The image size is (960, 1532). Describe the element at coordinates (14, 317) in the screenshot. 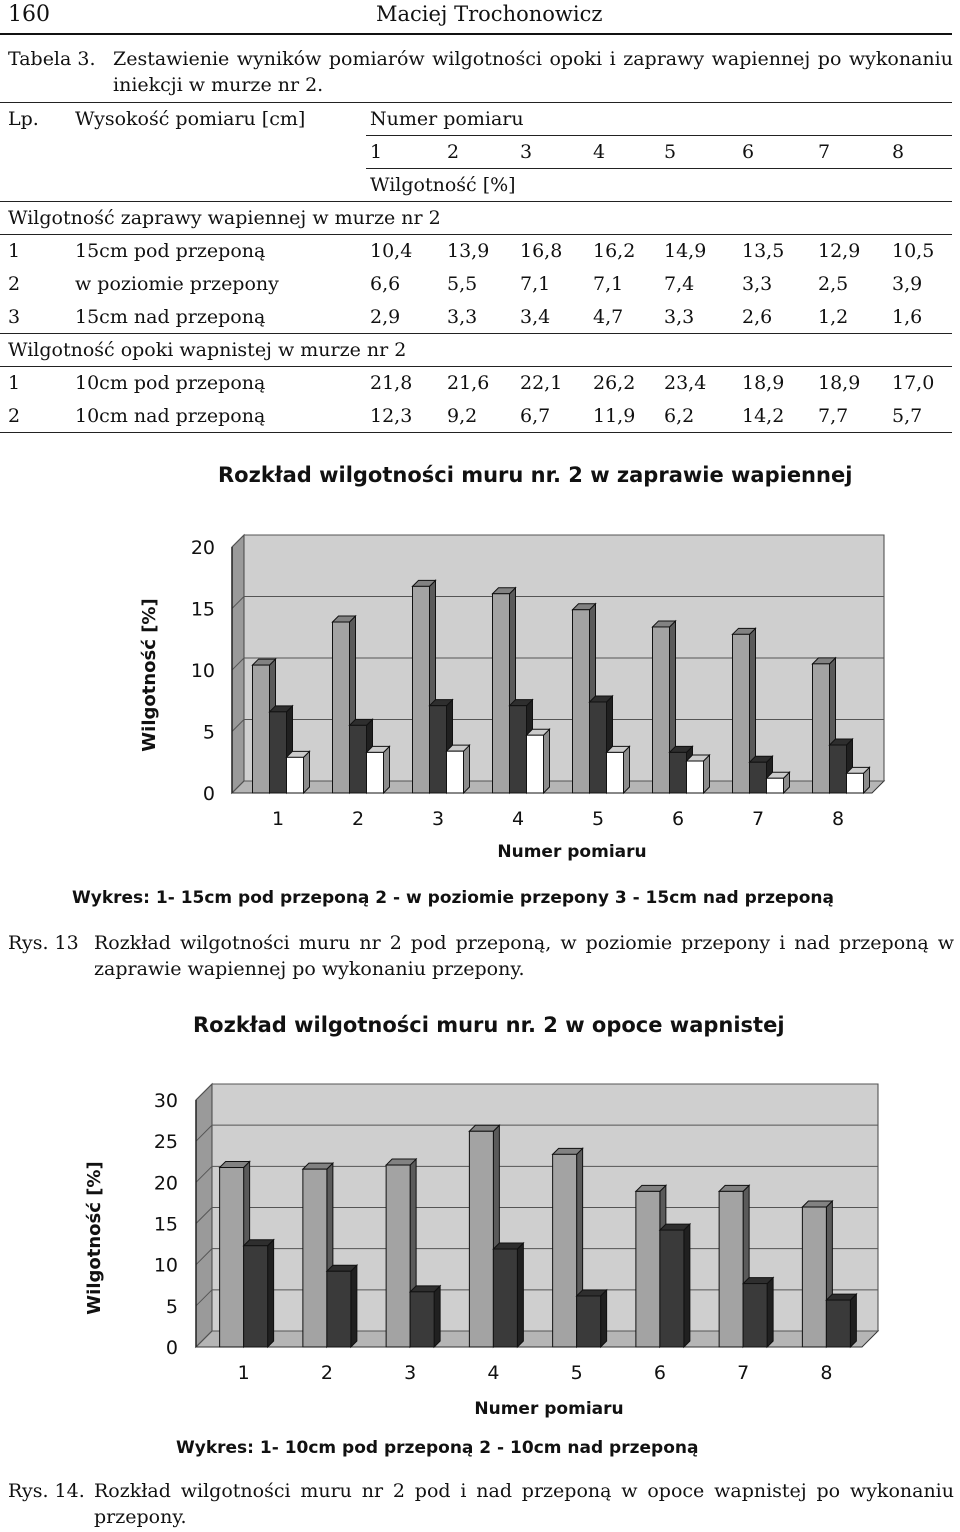

I see `table-row-lp: 3` at that location.